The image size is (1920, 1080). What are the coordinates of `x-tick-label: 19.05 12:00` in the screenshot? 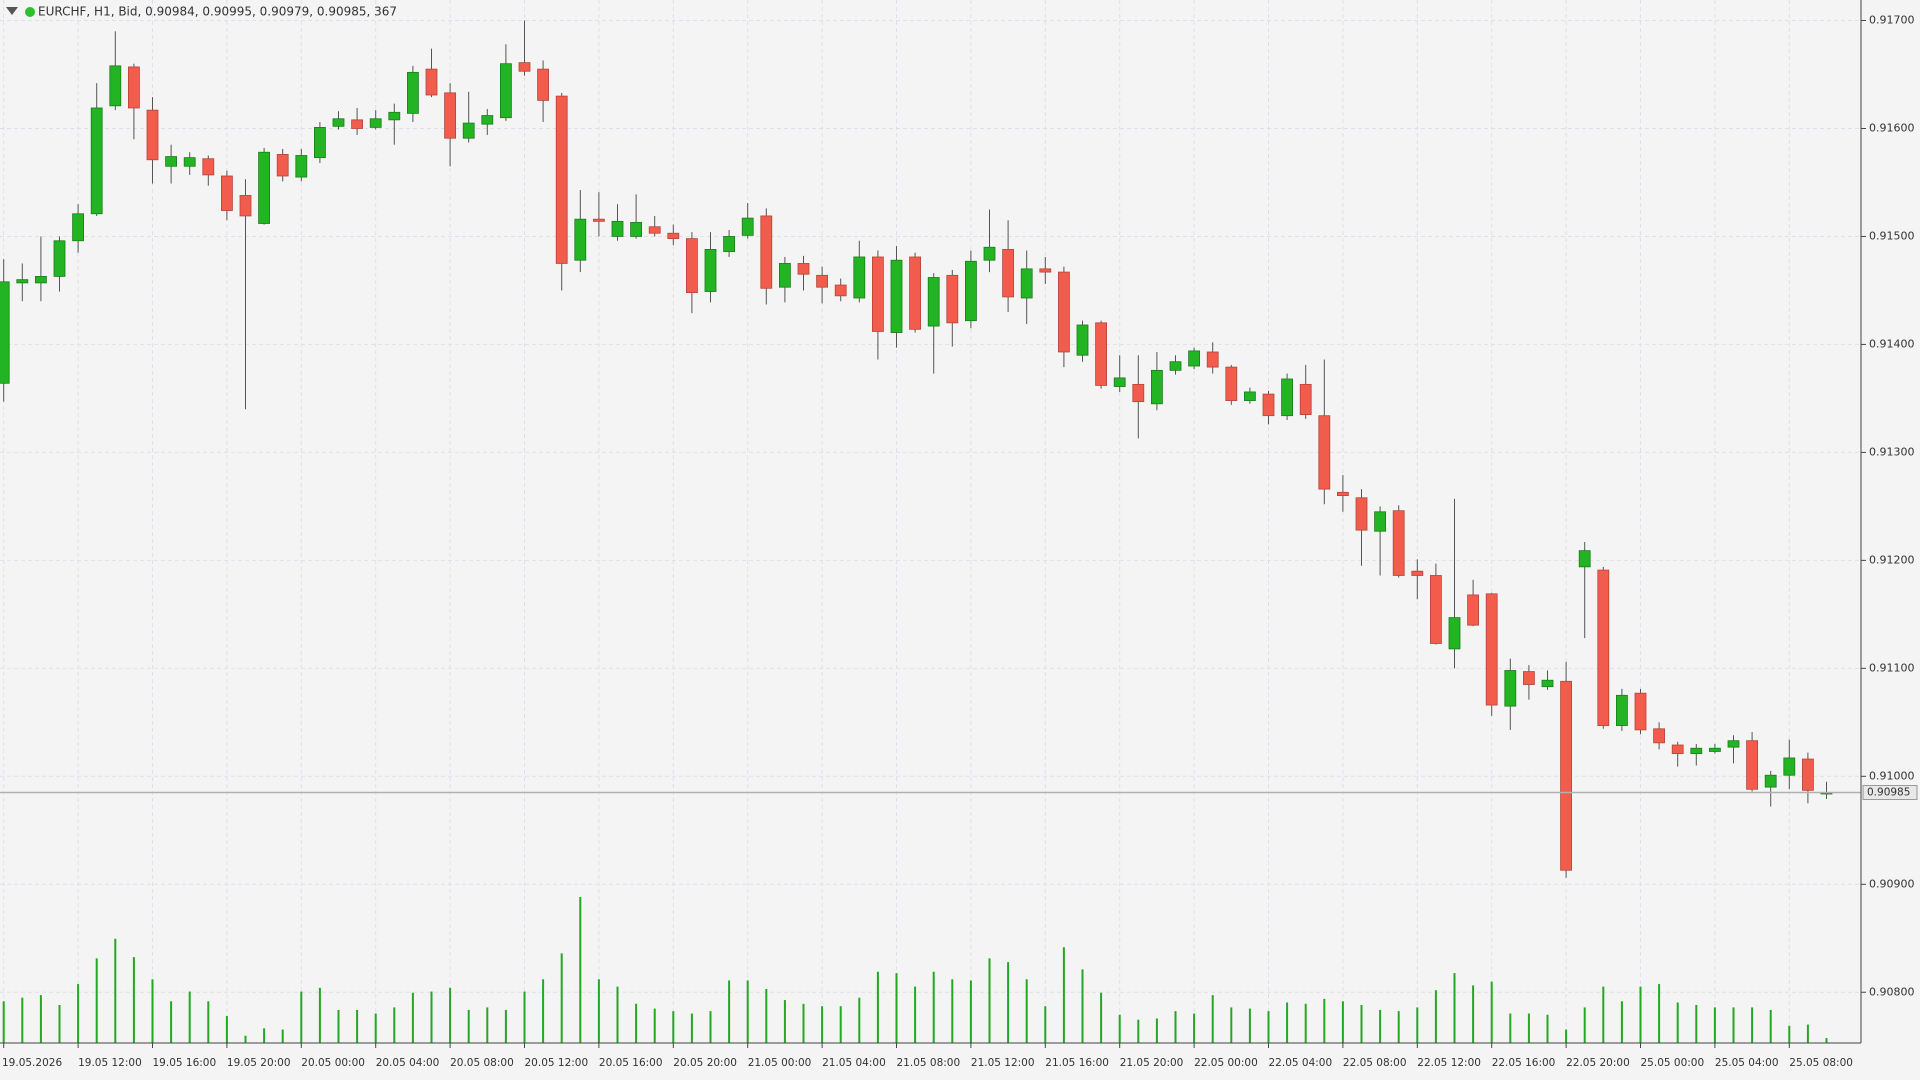 It's located at (110, 1063).